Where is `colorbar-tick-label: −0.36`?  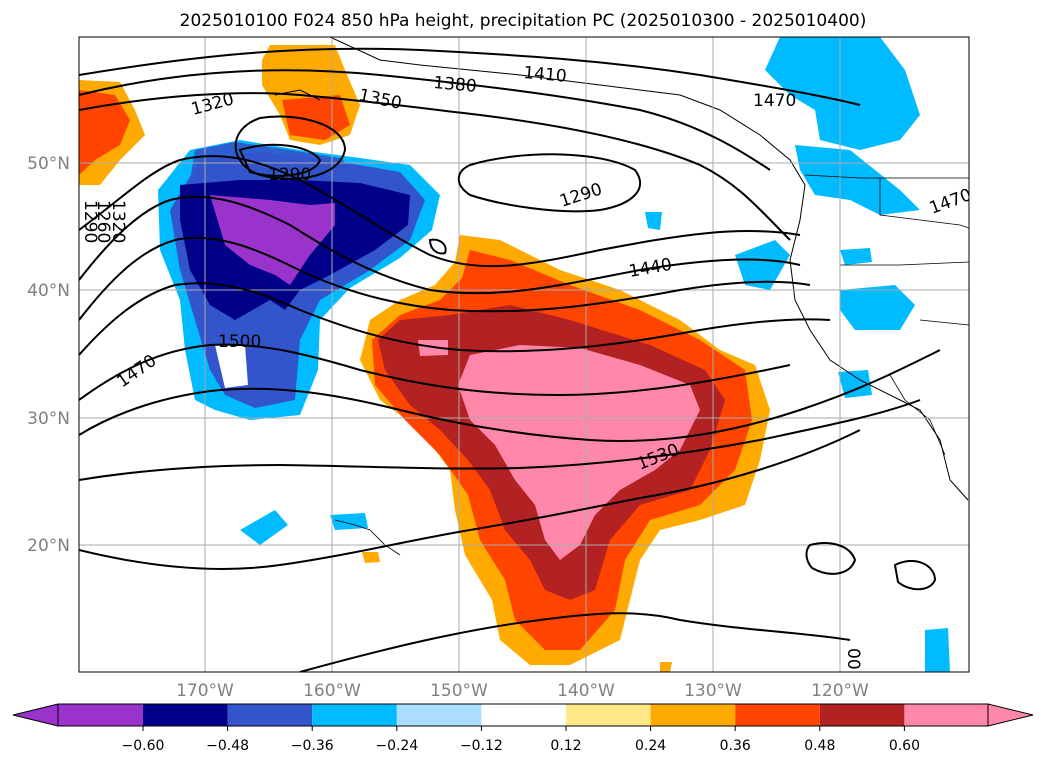 colorbar-tick-label: −0.36 is located at coordinates (312, 746).